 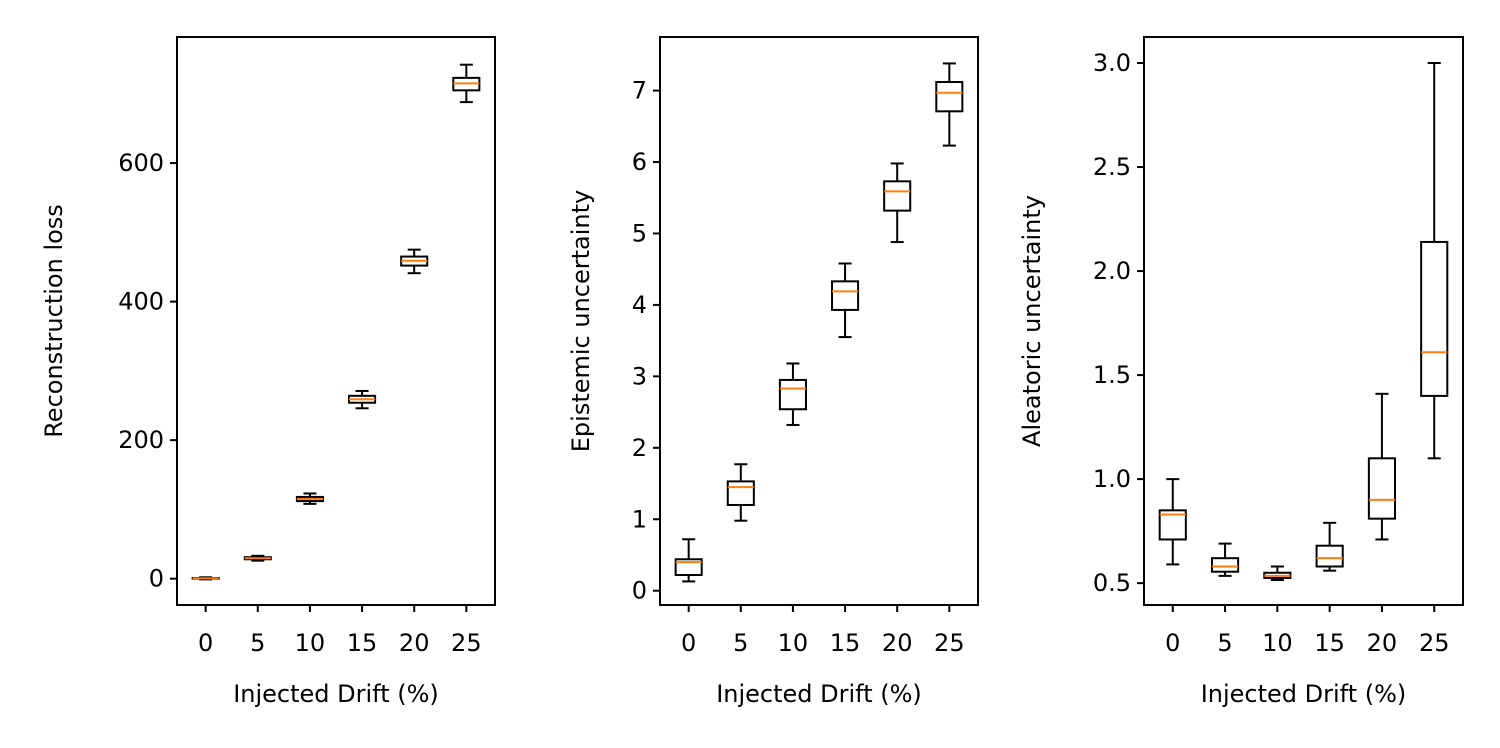 I want to click on y-tick-label: 0.5, so click(x=1112, y=583).